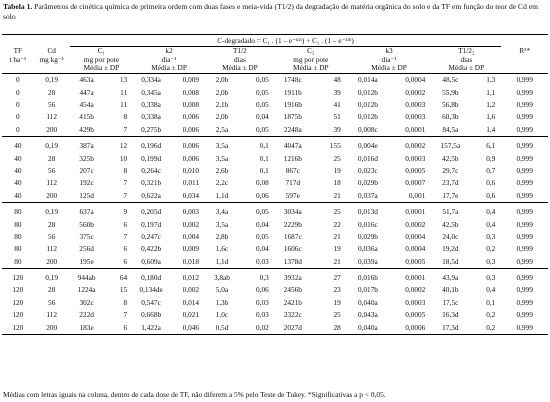 This screenshot has width=550, height=402. What do you see at coordinates (222, 80) in the screenshot?
I see `table-cell: 2,0b` at bounding box center [222, 80].